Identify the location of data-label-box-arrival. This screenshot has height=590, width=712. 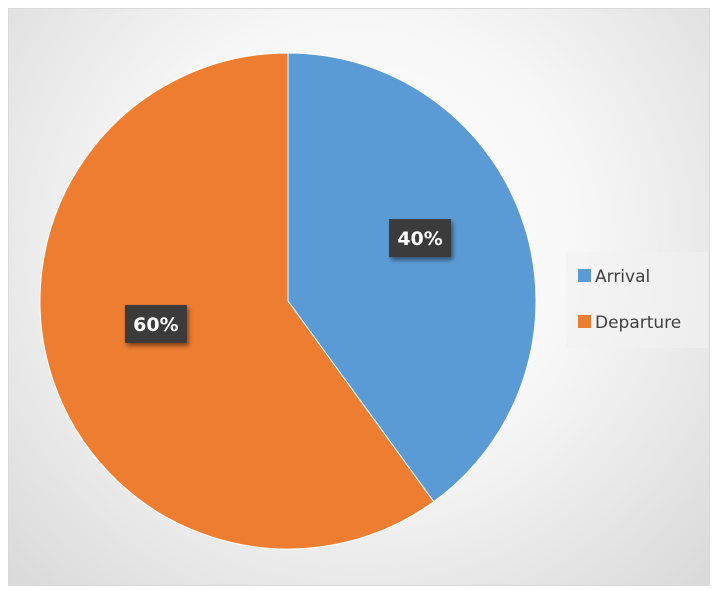
(420, 238).